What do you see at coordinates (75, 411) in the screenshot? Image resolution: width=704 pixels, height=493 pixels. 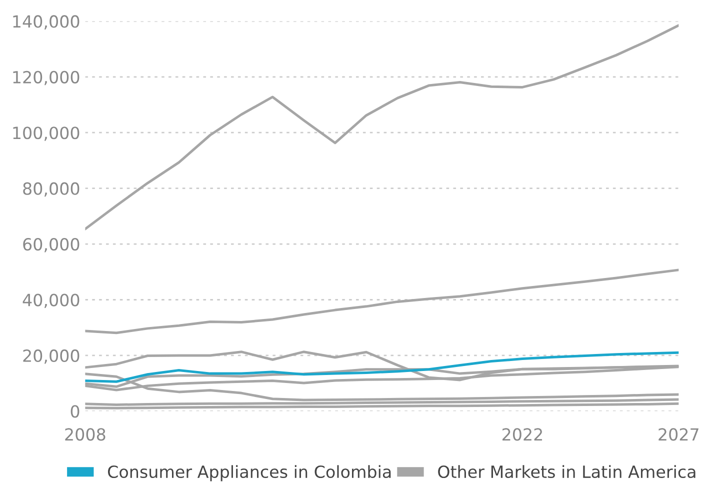 I see `y-tick-label: 0` at bounding box center [75, 411].